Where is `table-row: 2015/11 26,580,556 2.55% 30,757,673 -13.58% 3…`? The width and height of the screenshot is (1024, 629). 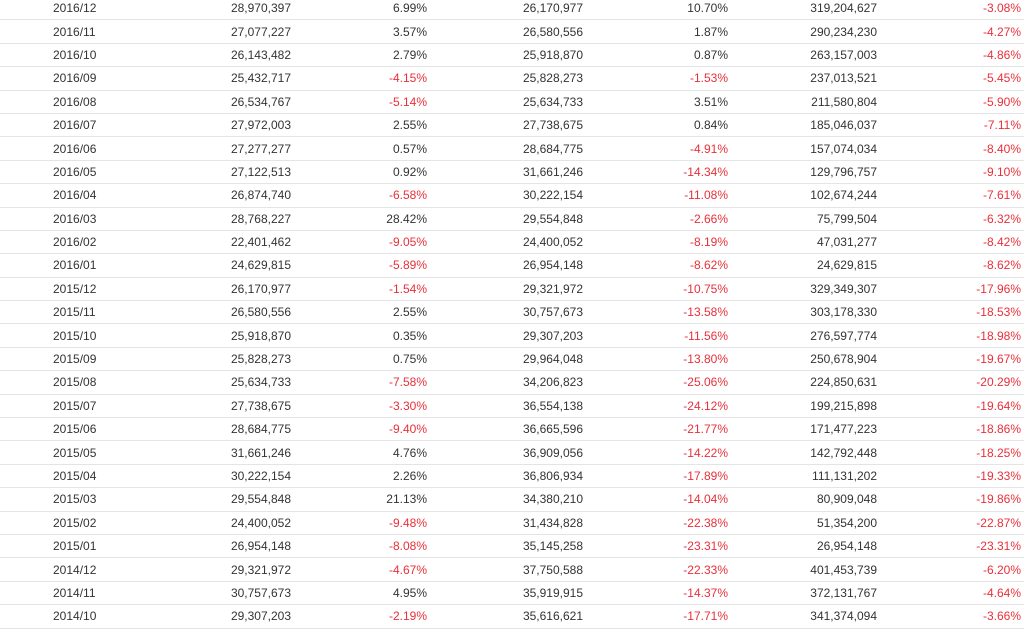
table-row: 2015/11 26,580,556 2.55% 30,757,673 -13.58% 3… is located at coordinates (512, 312).